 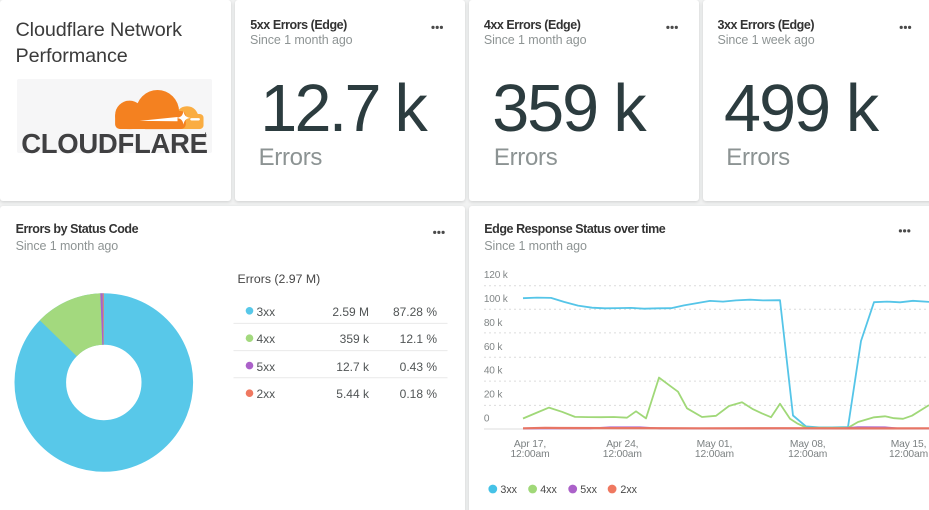 What do you see at coordinates (588, 490) in the screenshot?
I see `svg-text: 5xx` at bounding box center [588, 490].